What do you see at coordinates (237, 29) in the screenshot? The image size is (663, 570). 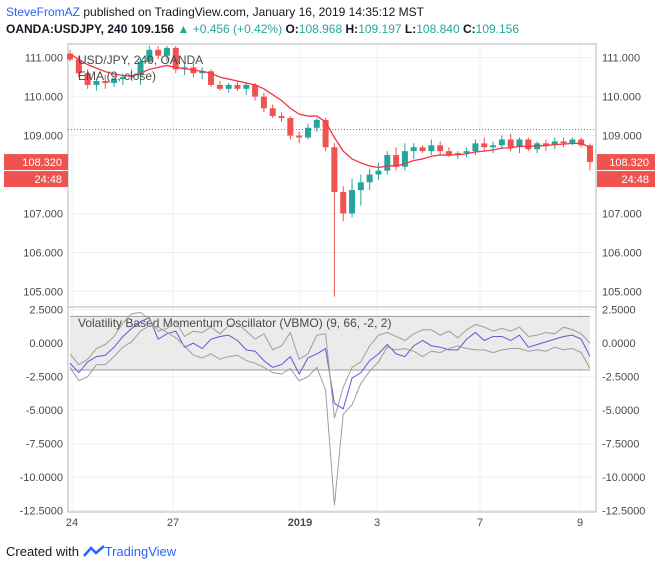 I see `price-change: +0.456 (+0.42%)` at bounding box center [237, 29].